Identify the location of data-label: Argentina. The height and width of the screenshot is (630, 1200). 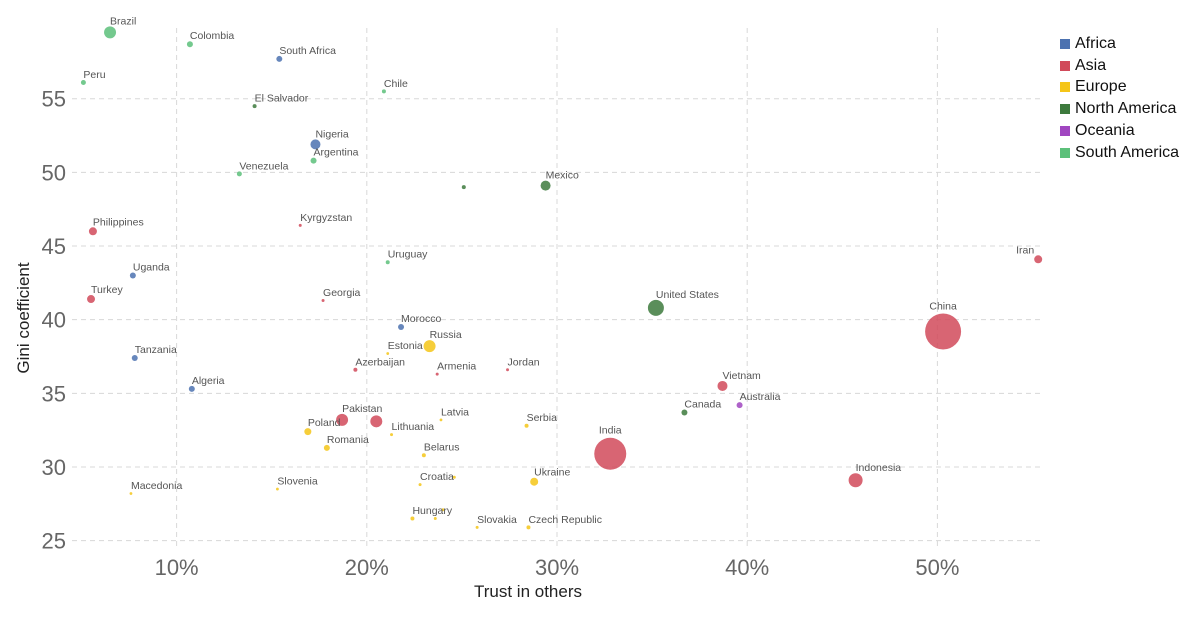
(336, 153).